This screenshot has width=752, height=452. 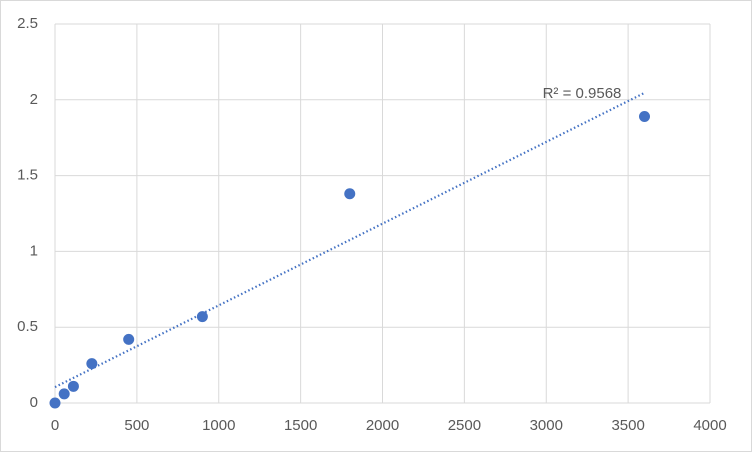 What do you see at coordinates (546, 425) in the screenshot?
I see `x-tick-label: 3000` at bounding box center [546, 425].